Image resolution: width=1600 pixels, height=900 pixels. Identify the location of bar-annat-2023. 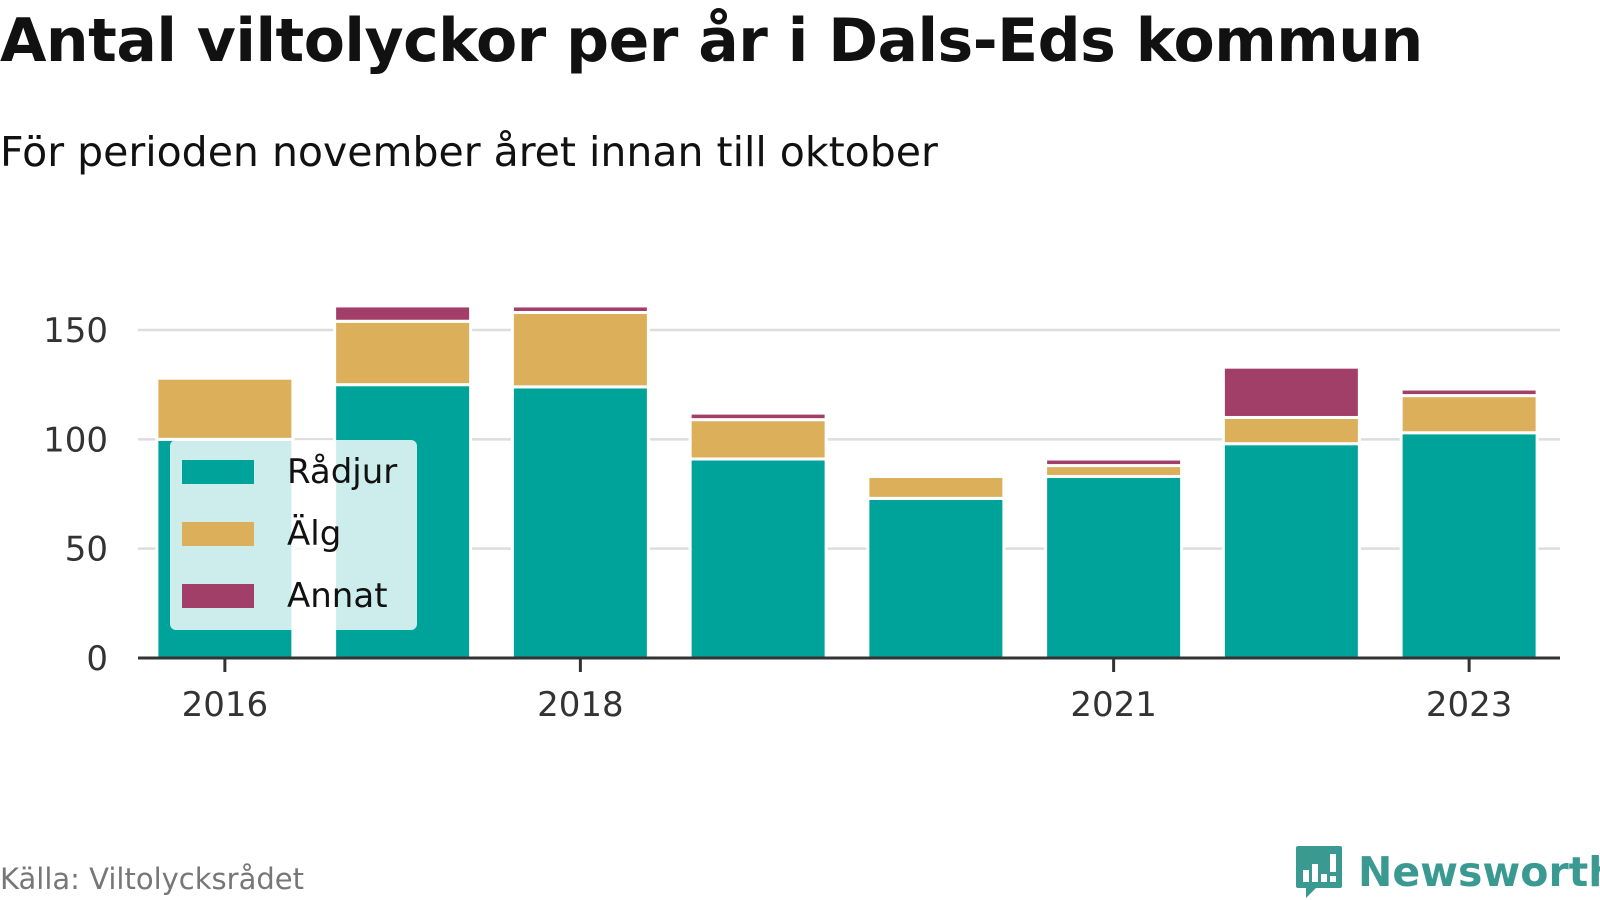
(1469, 392).